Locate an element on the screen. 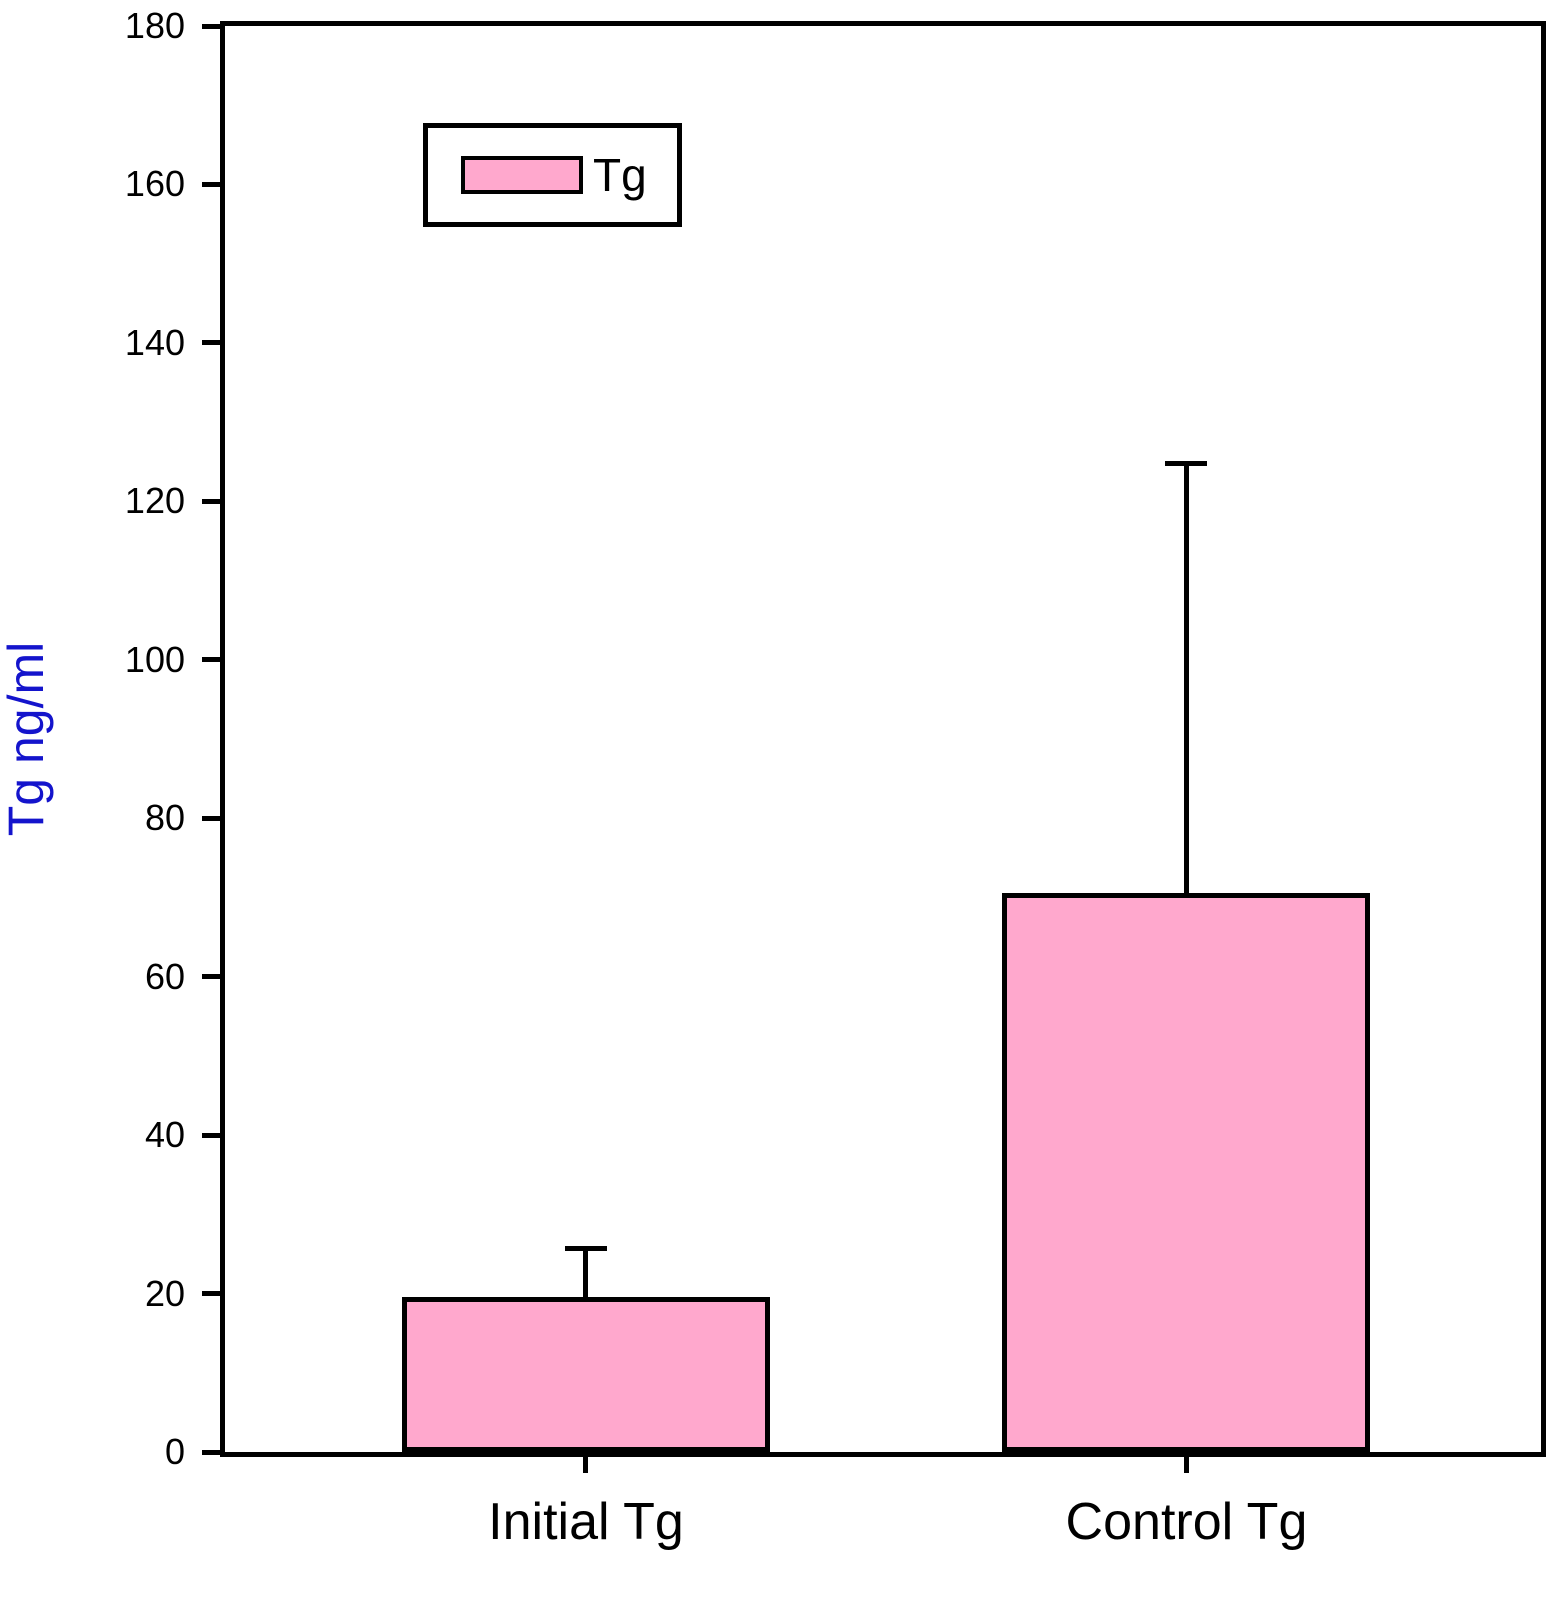 Image resolution: width=1549 pixels, height=1597 pixels. x-category-label: Initial Tg is located at coordinates (586, 1522).